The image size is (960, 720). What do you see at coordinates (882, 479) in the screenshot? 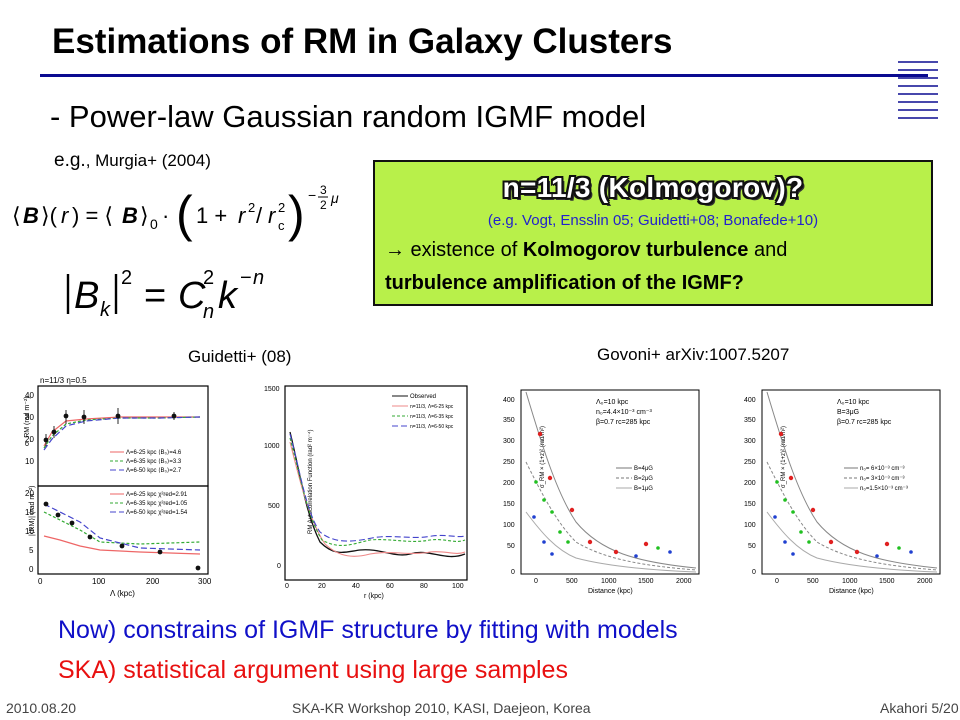
I see `govoni2-legend-entry: n₀= 3×10⁻³ cm⁻³` at bounding box center [882, 479].